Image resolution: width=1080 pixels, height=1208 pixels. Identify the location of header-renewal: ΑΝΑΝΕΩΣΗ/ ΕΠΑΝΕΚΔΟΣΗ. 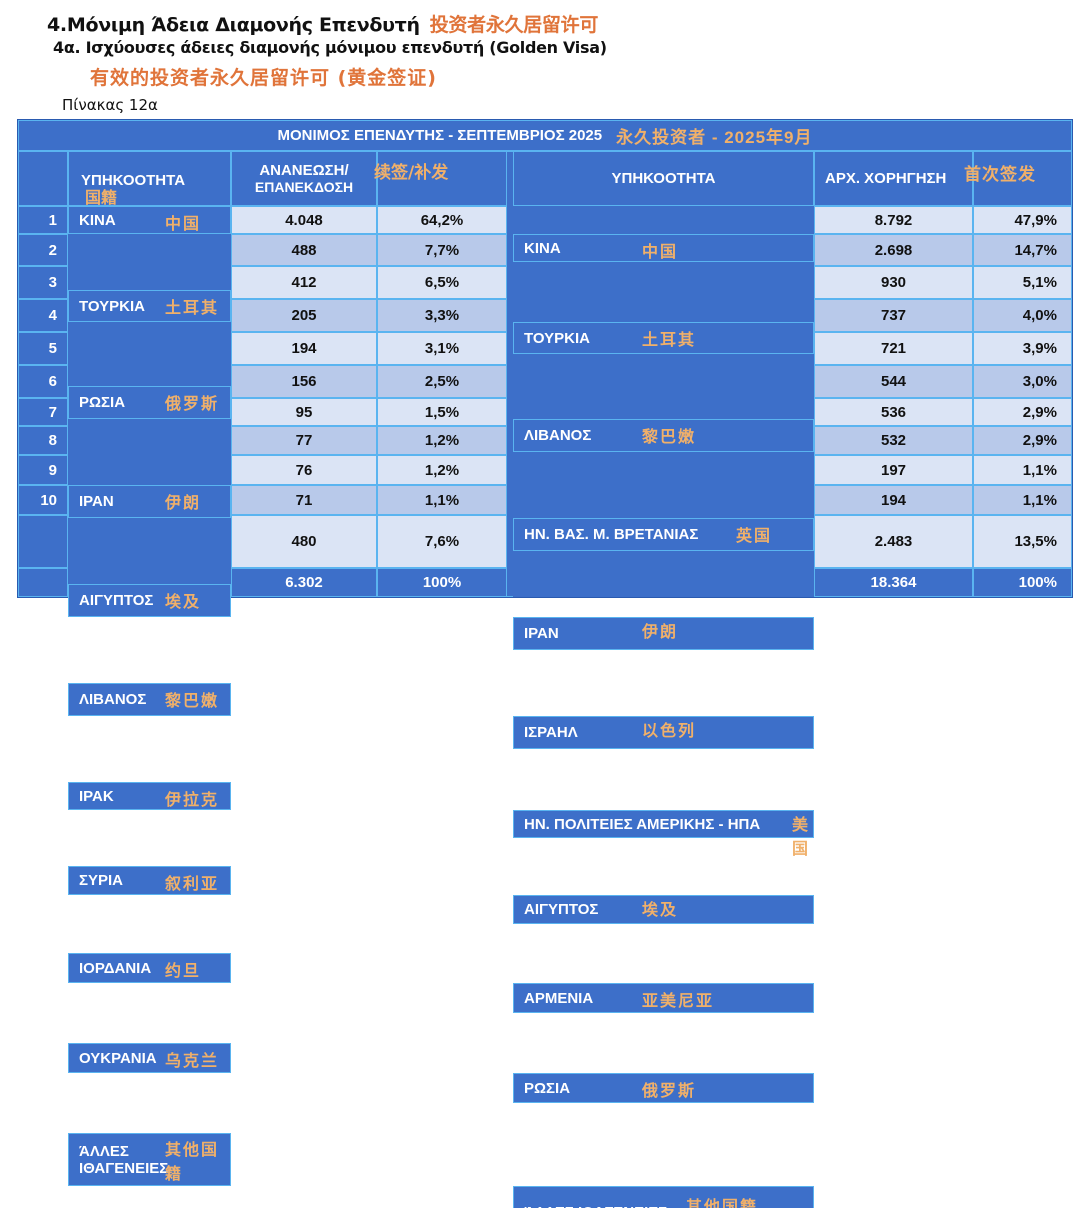
(304, 178).